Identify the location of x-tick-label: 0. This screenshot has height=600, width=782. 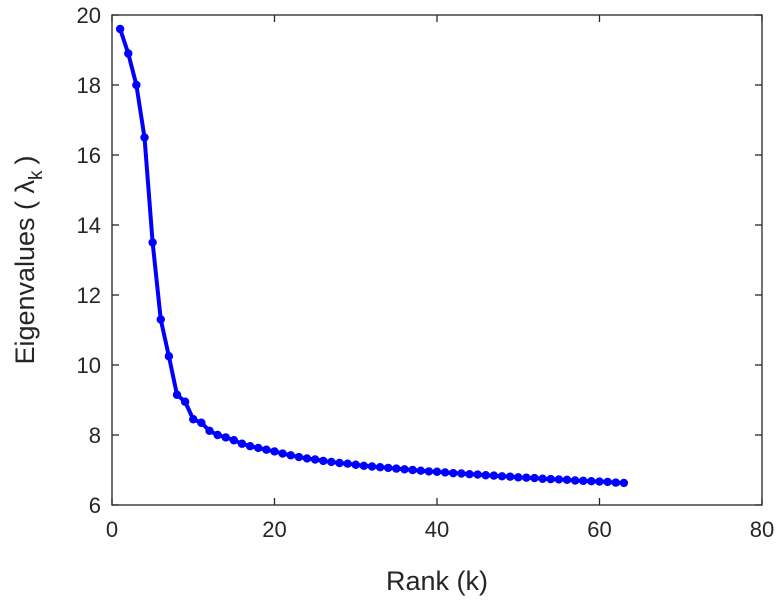
(112, 529).